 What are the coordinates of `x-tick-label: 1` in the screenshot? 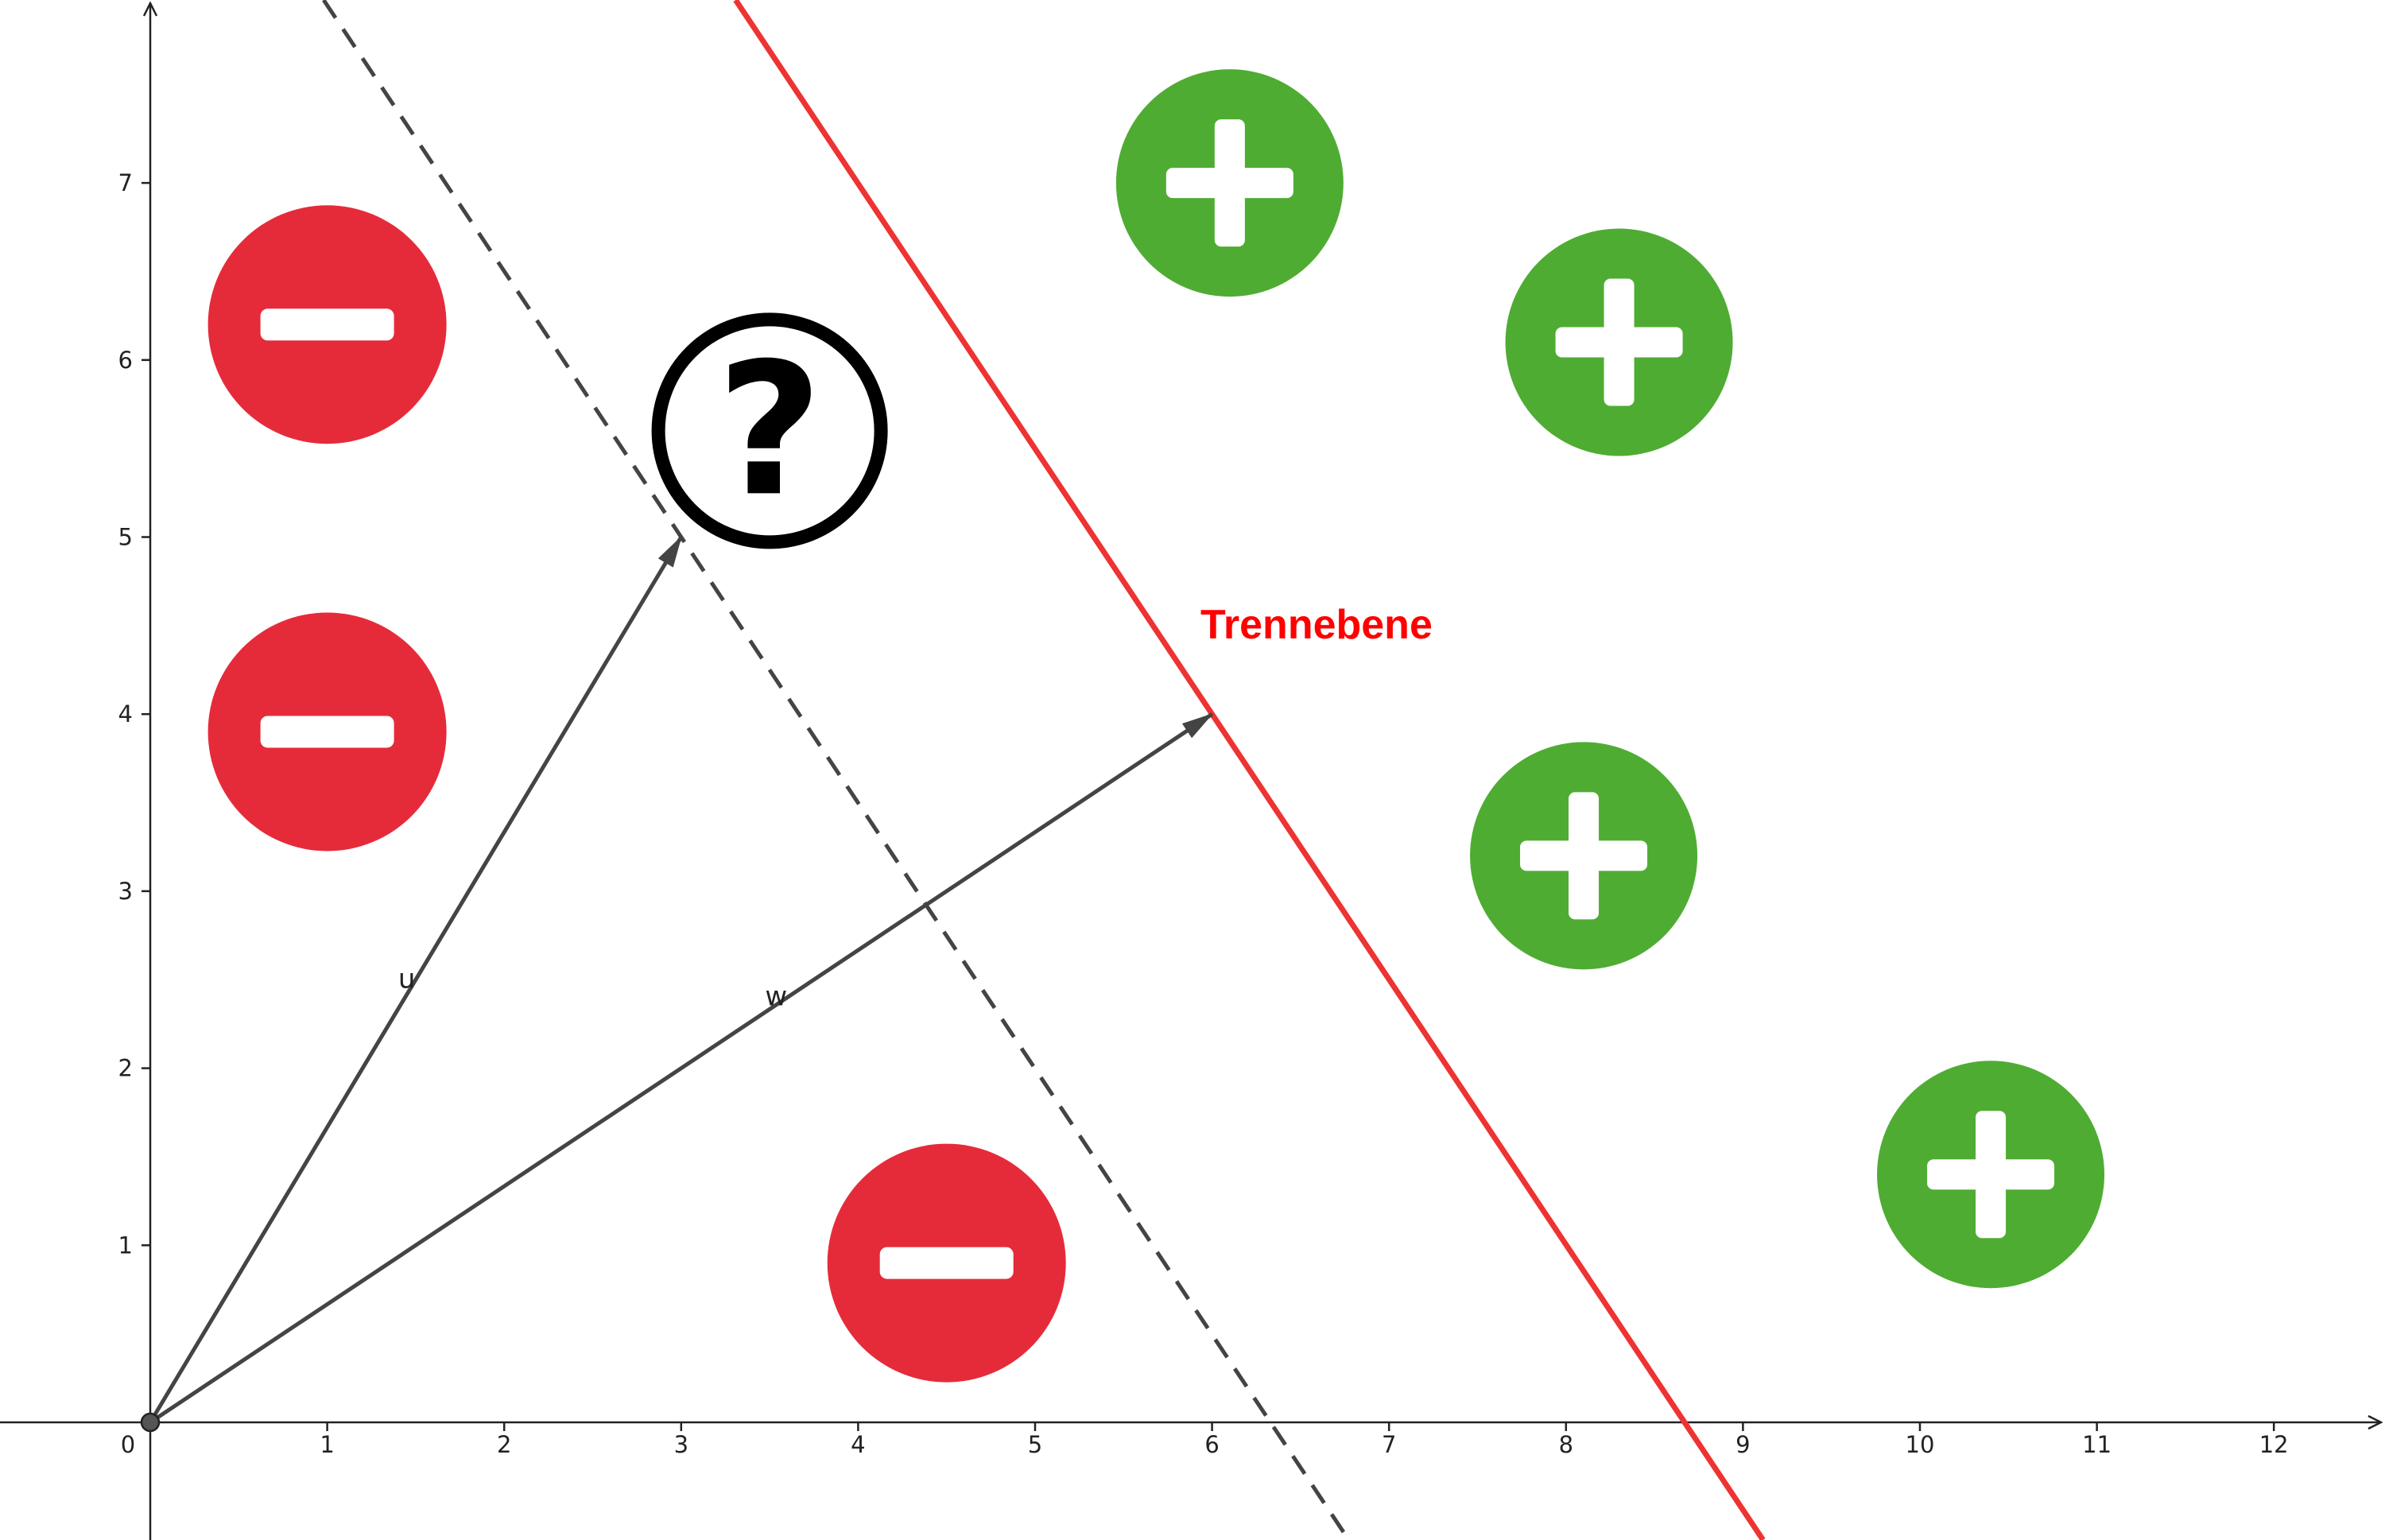 It's located at (327, 1444).